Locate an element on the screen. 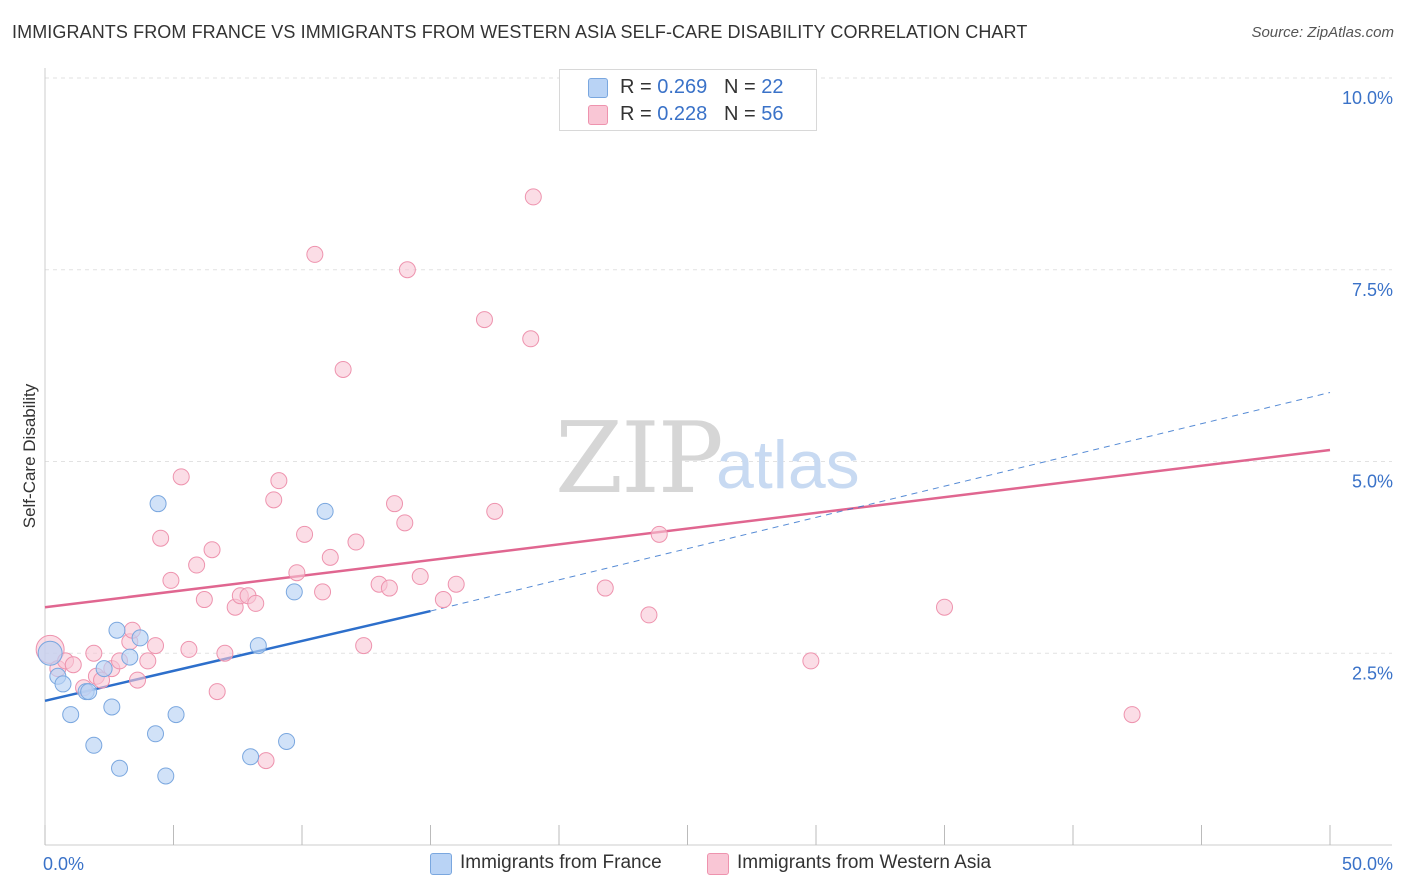  y-tick-label: 10.0% is located at coordinates (1367, 98).